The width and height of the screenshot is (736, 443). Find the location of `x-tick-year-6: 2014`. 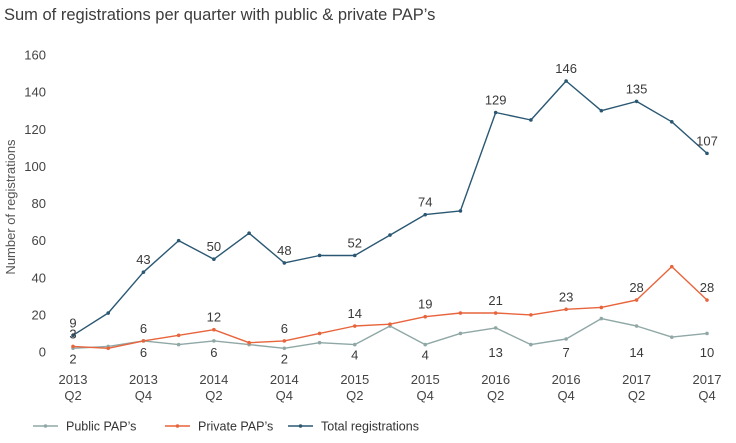

x-tick-year-6: 2014 is located at coordinates (284, 379).